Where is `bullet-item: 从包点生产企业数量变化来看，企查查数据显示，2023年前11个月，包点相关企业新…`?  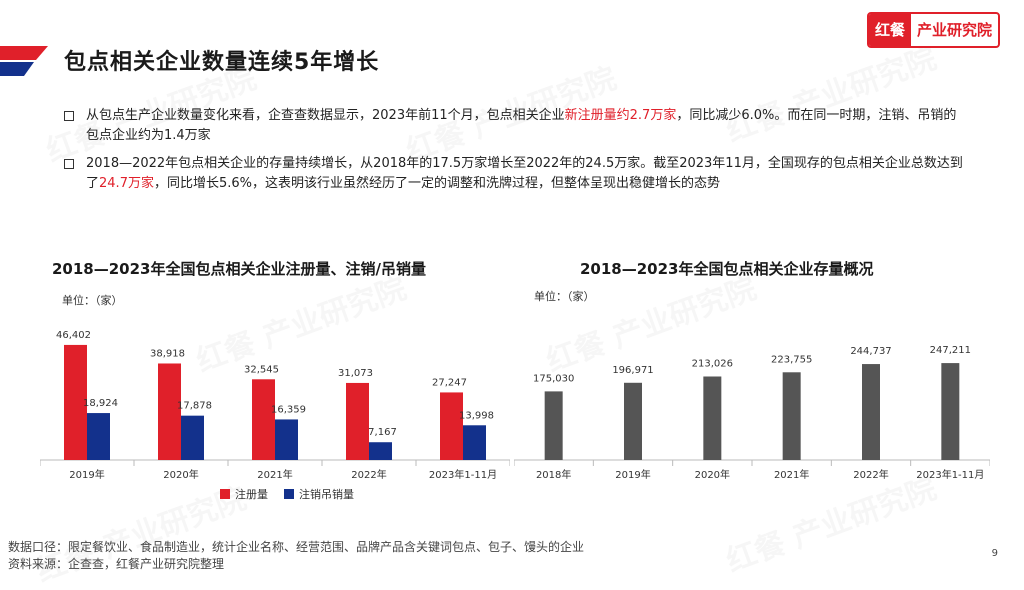
bullet-item: 从包点生产企业数量变化来看，企查查数据显示，2023年前11个月，包点相关企业新… is located at coordinates (514, 126).